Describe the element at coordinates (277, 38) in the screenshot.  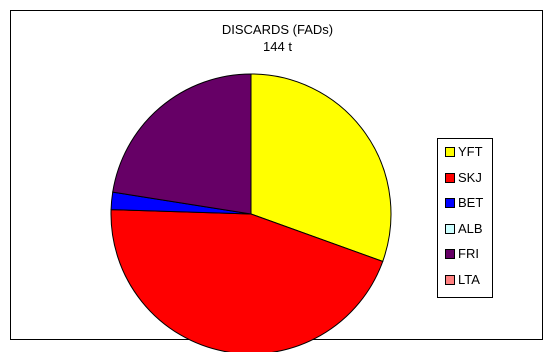
I see `chart-title-block: DISCARDS (FADs) 144 t` at that location.